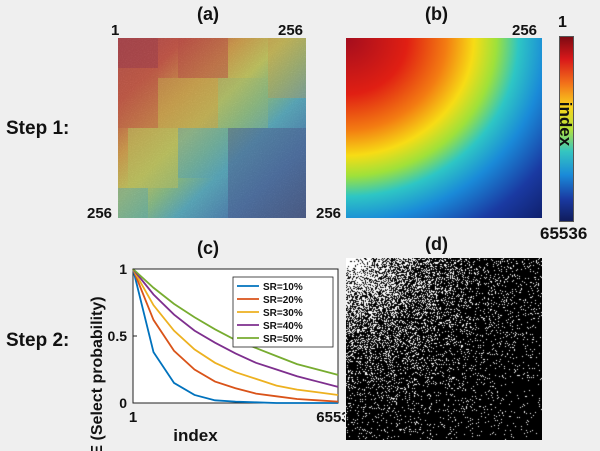 Image resolution: width=600 pixels, height=451 pixels. What do you see at coordinates (283, 339) in the screenshot?
I see `legend-label-5: SR=50%` at bounding box center [283, 339].